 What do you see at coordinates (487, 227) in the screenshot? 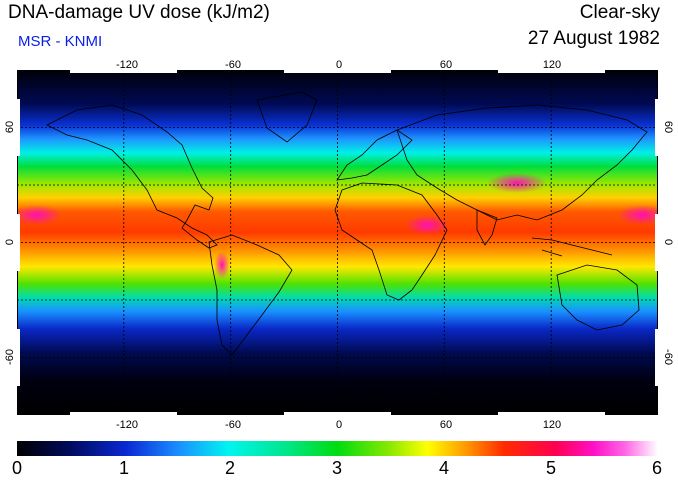
I see `india-coast` at bounding box center [487, 227].